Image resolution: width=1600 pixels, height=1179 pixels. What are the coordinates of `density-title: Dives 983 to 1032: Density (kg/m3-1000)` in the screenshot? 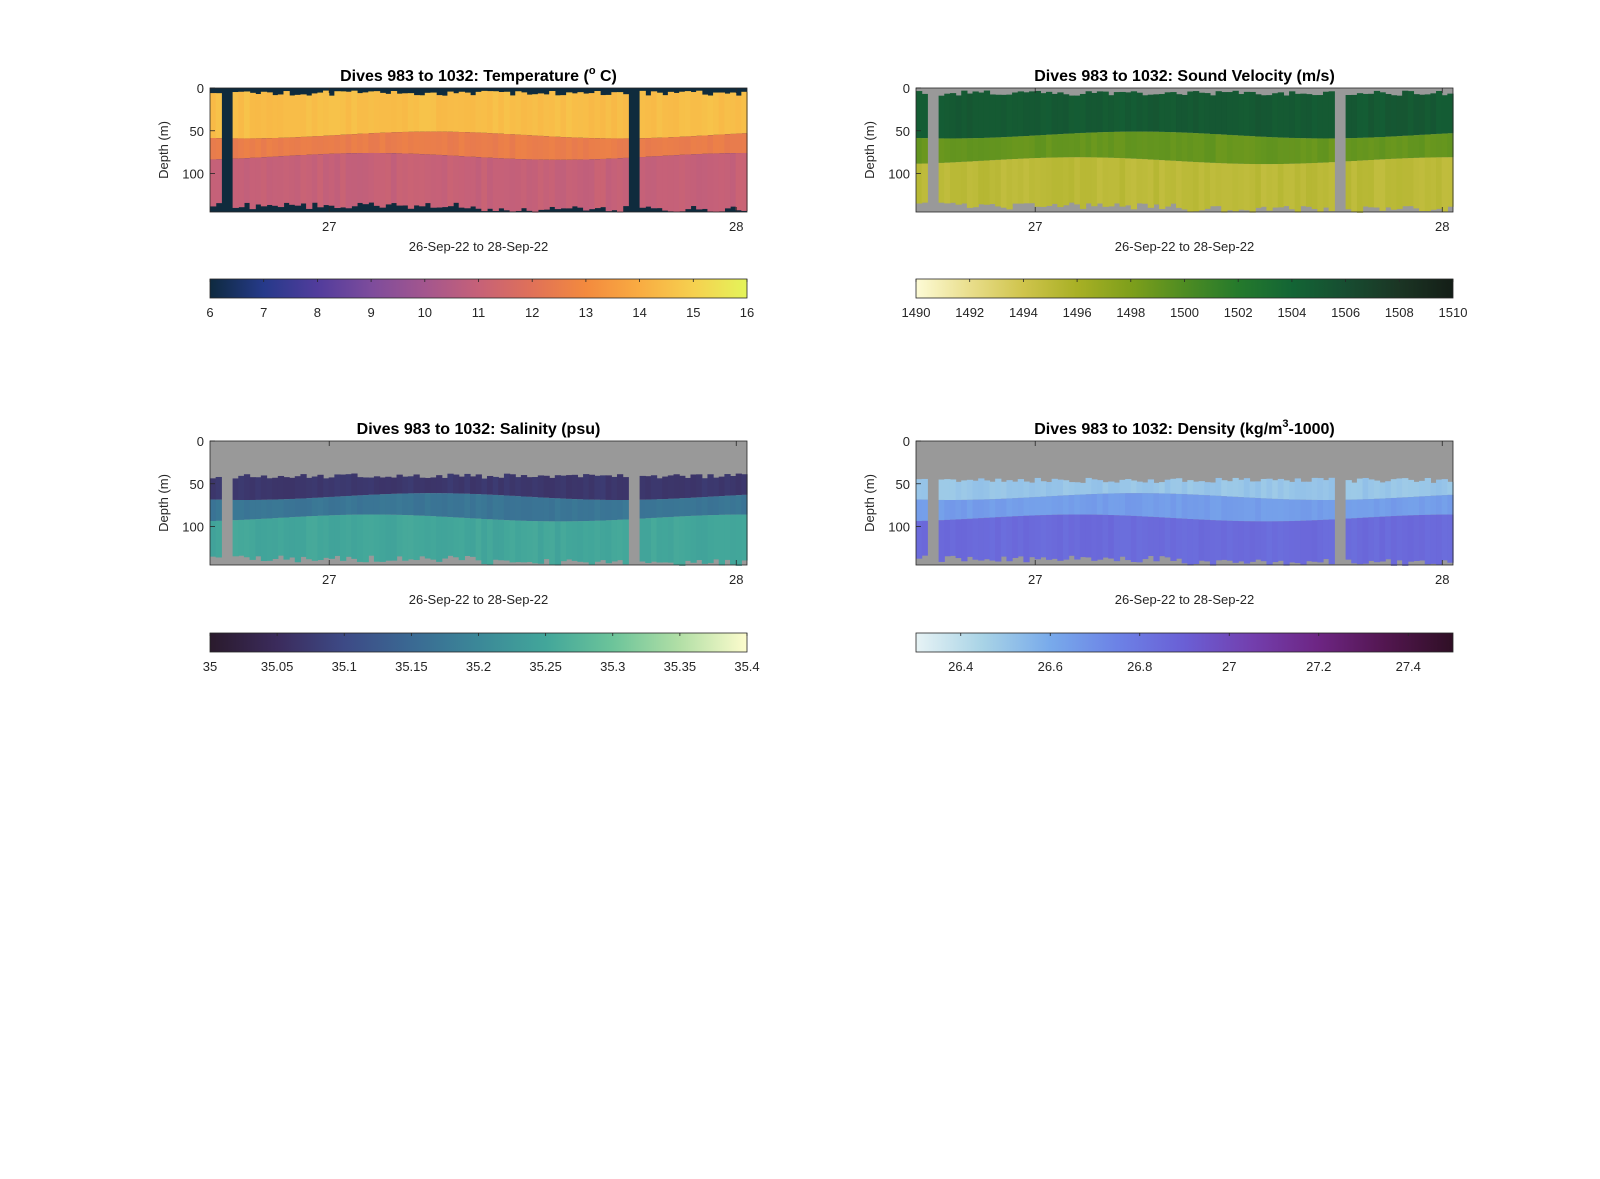 It's located at (1184, 428).